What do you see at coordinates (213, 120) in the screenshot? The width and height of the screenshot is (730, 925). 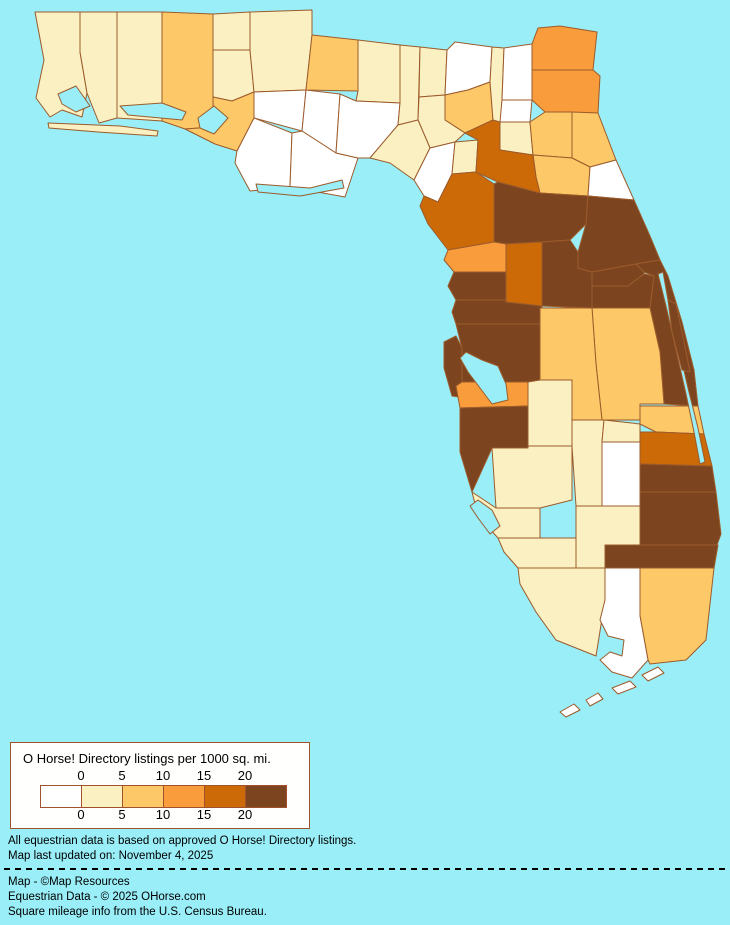 I see `water-w-st-andrew-bay` at bounding box center [213, 120].